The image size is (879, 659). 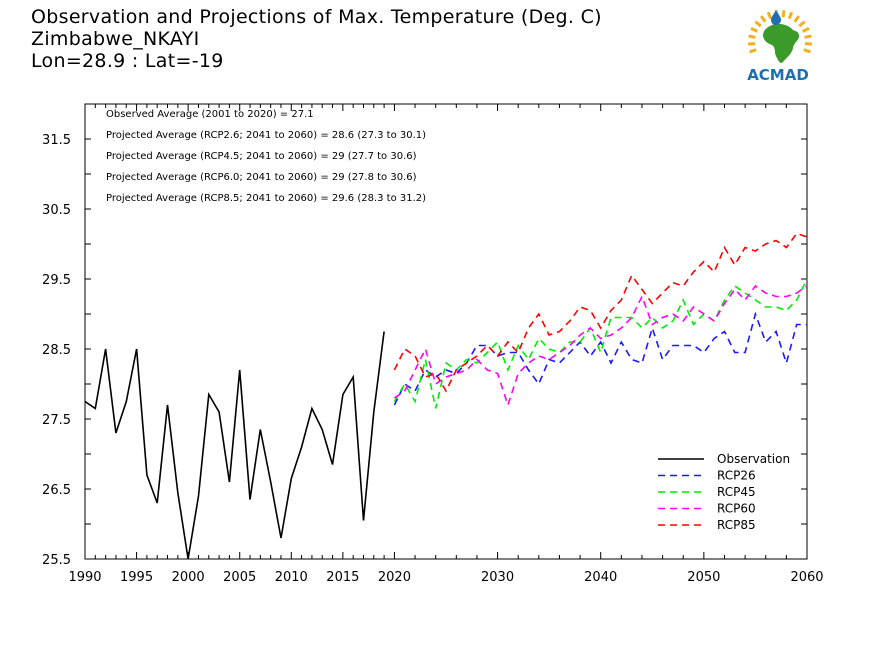 I want to click on x-tick-label: 2050, so click(x=703, y=577).